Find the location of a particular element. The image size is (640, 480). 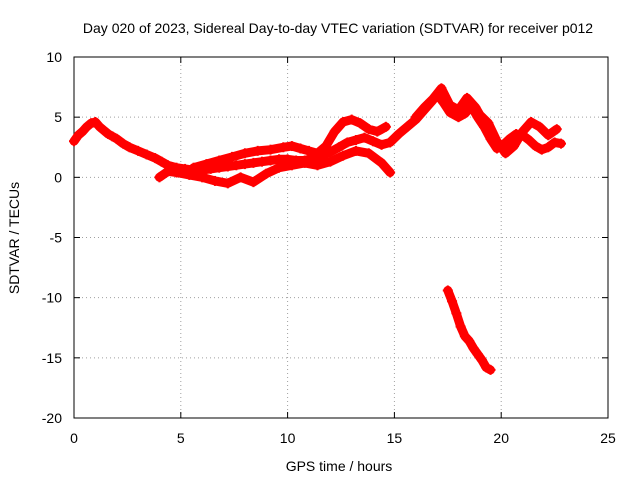

series-lower-arcs is located at coordinates (275, 167).